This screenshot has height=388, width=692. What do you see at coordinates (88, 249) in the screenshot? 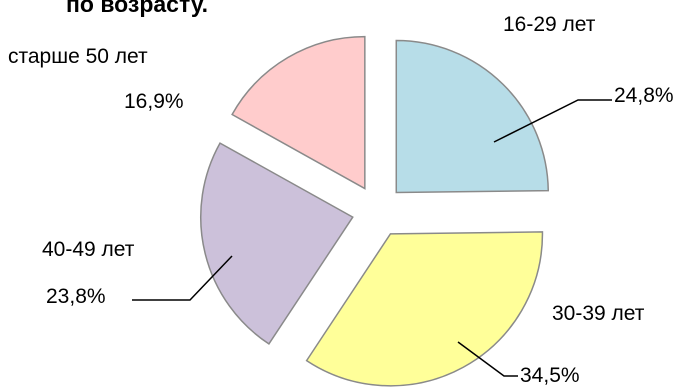
I see `category-label-40-49: 40-49 лет` at bounding box center [88, 249].